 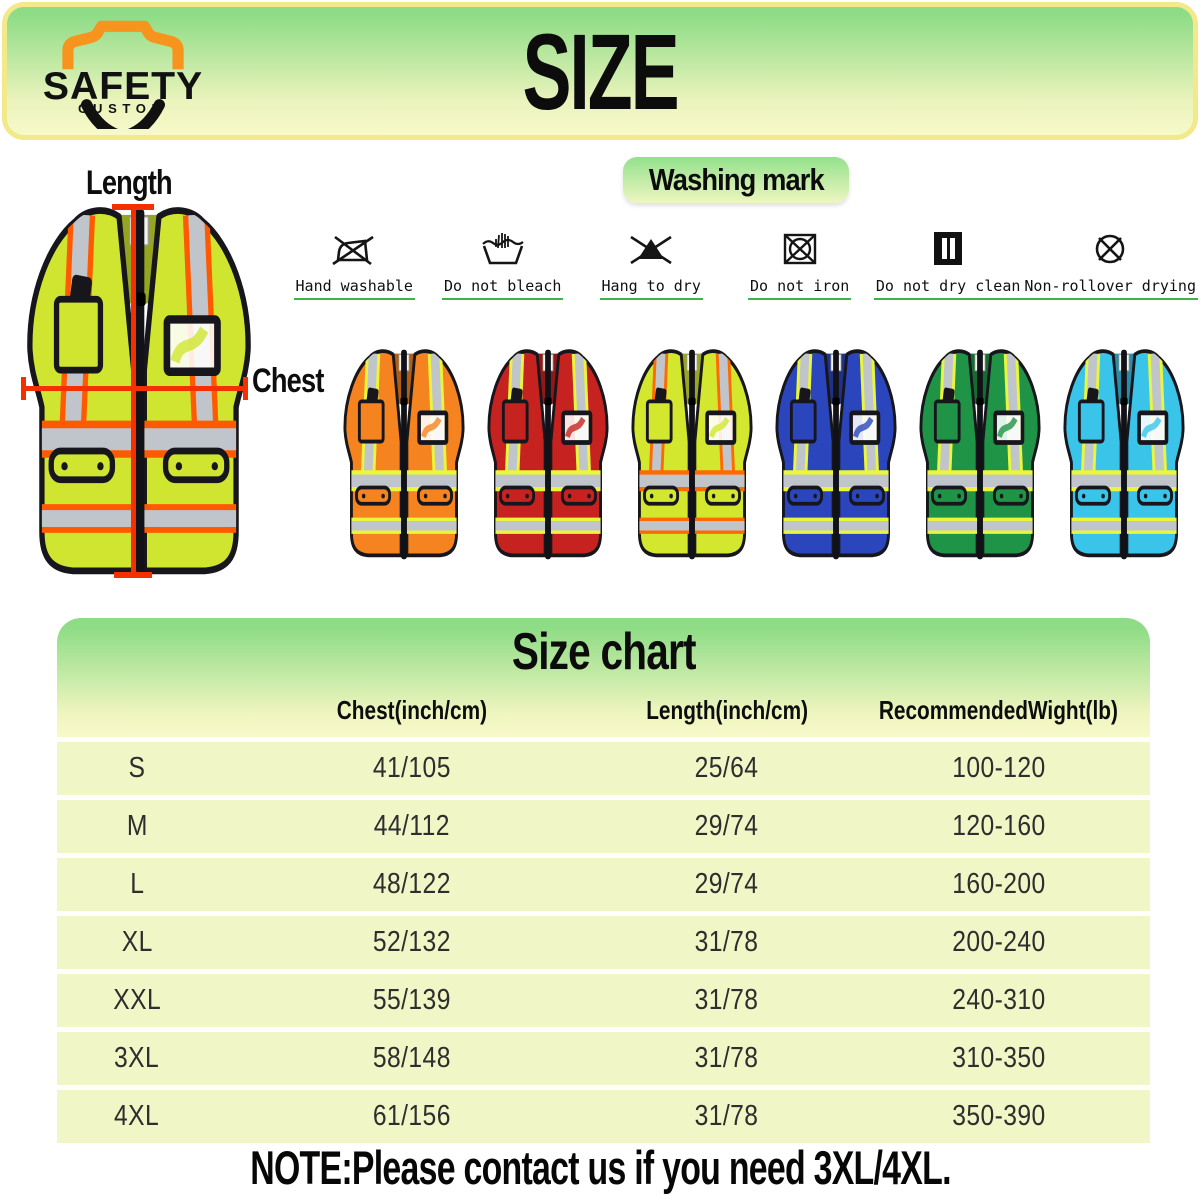 I want to click on cell-weight: 200-240, so click(x=998, y=942).